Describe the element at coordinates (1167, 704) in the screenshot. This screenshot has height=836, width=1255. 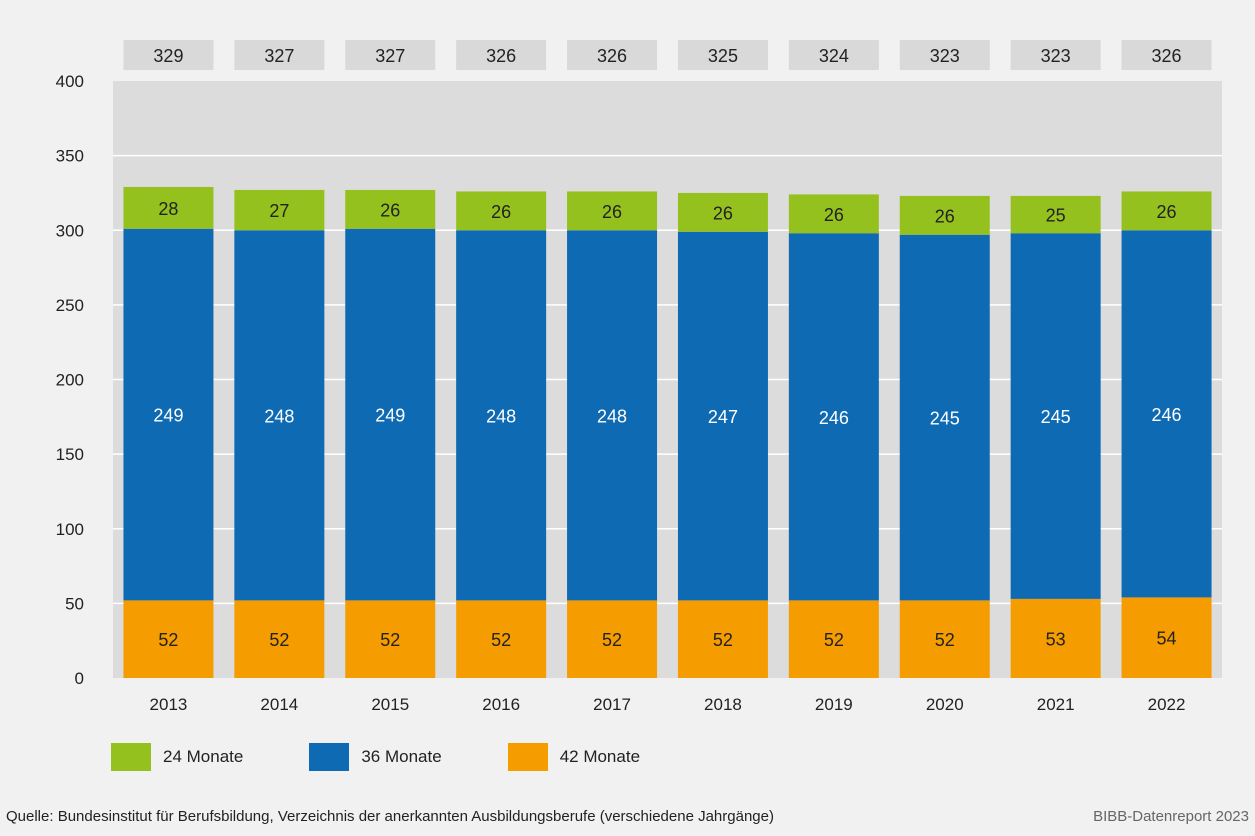
I see `x-tick-label: 2022` at that location.